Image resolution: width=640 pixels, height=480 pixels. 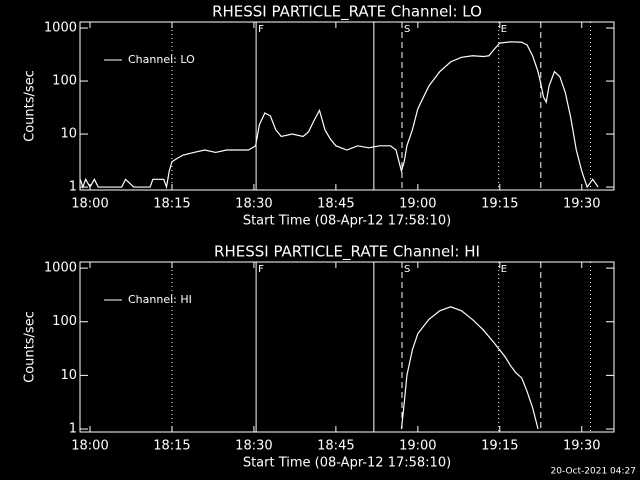 What do you see at coordinates (347, 252) in the screenshot?
I see `chart-title: RHESSI PARTICLE_RATE Channel: HI` at bounding box center [347, 252].